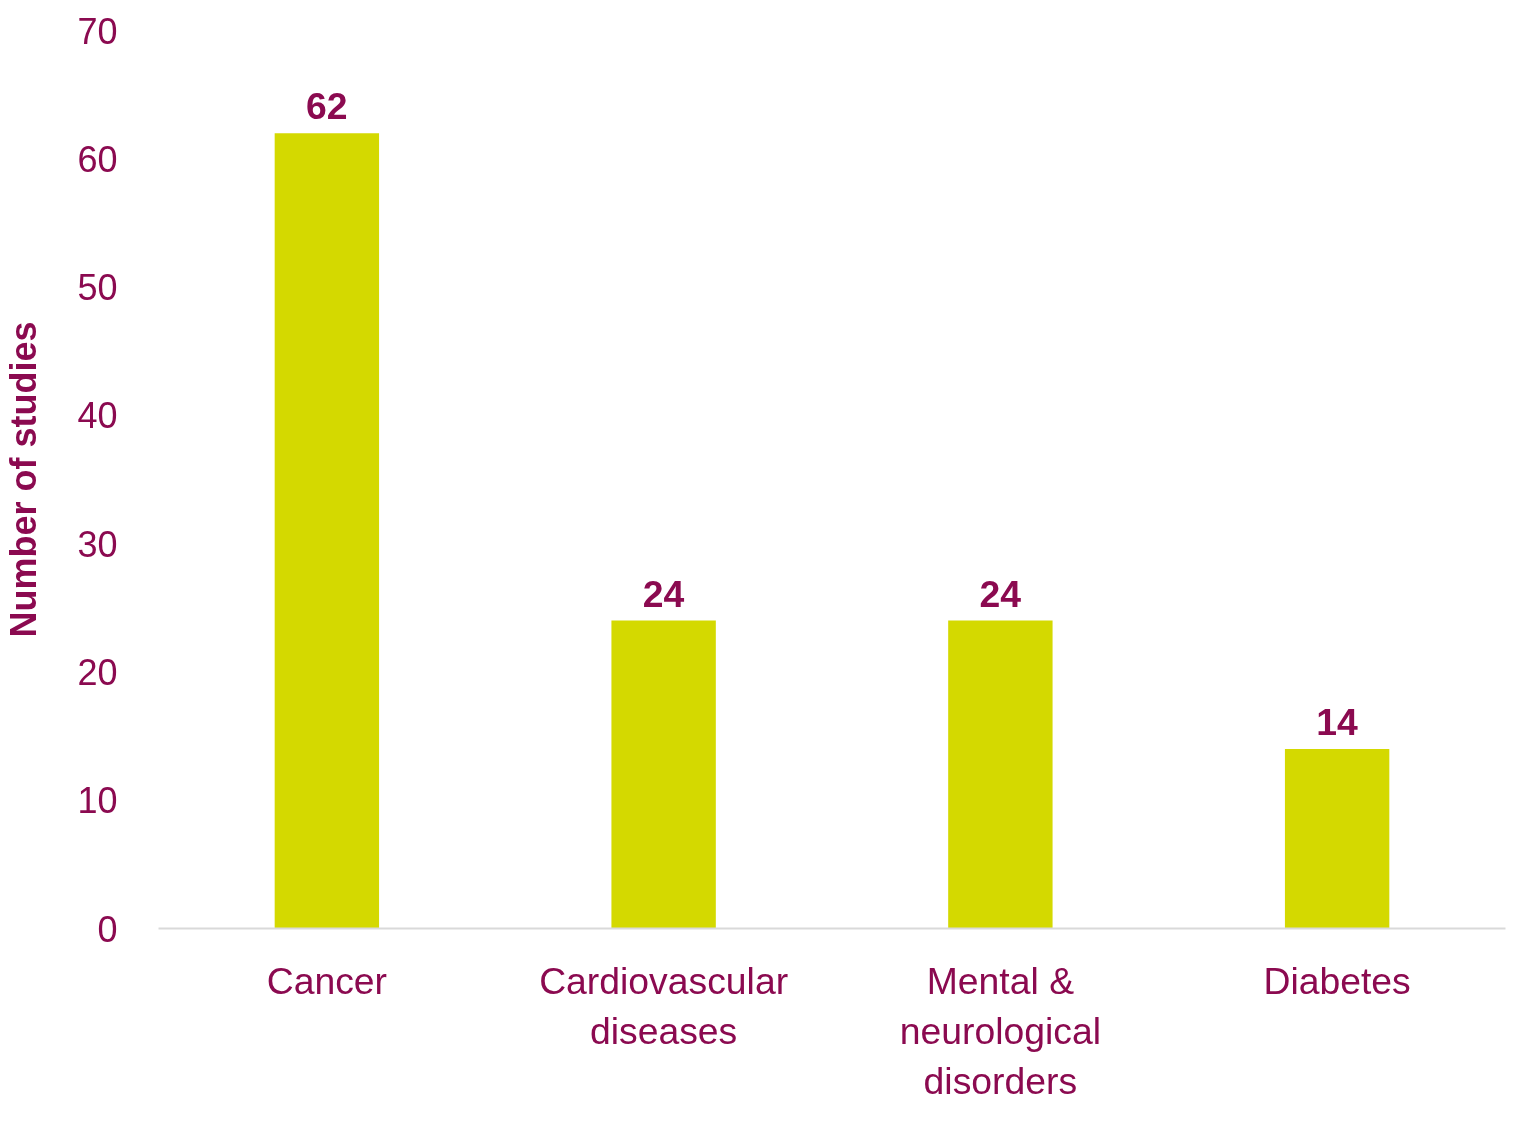 Image resolution: width=1539 pixels, height=1124 pixels. Describe the element at coordinates (107, 929) in the screenshot. I see `y-tick-label: 0` at that location.